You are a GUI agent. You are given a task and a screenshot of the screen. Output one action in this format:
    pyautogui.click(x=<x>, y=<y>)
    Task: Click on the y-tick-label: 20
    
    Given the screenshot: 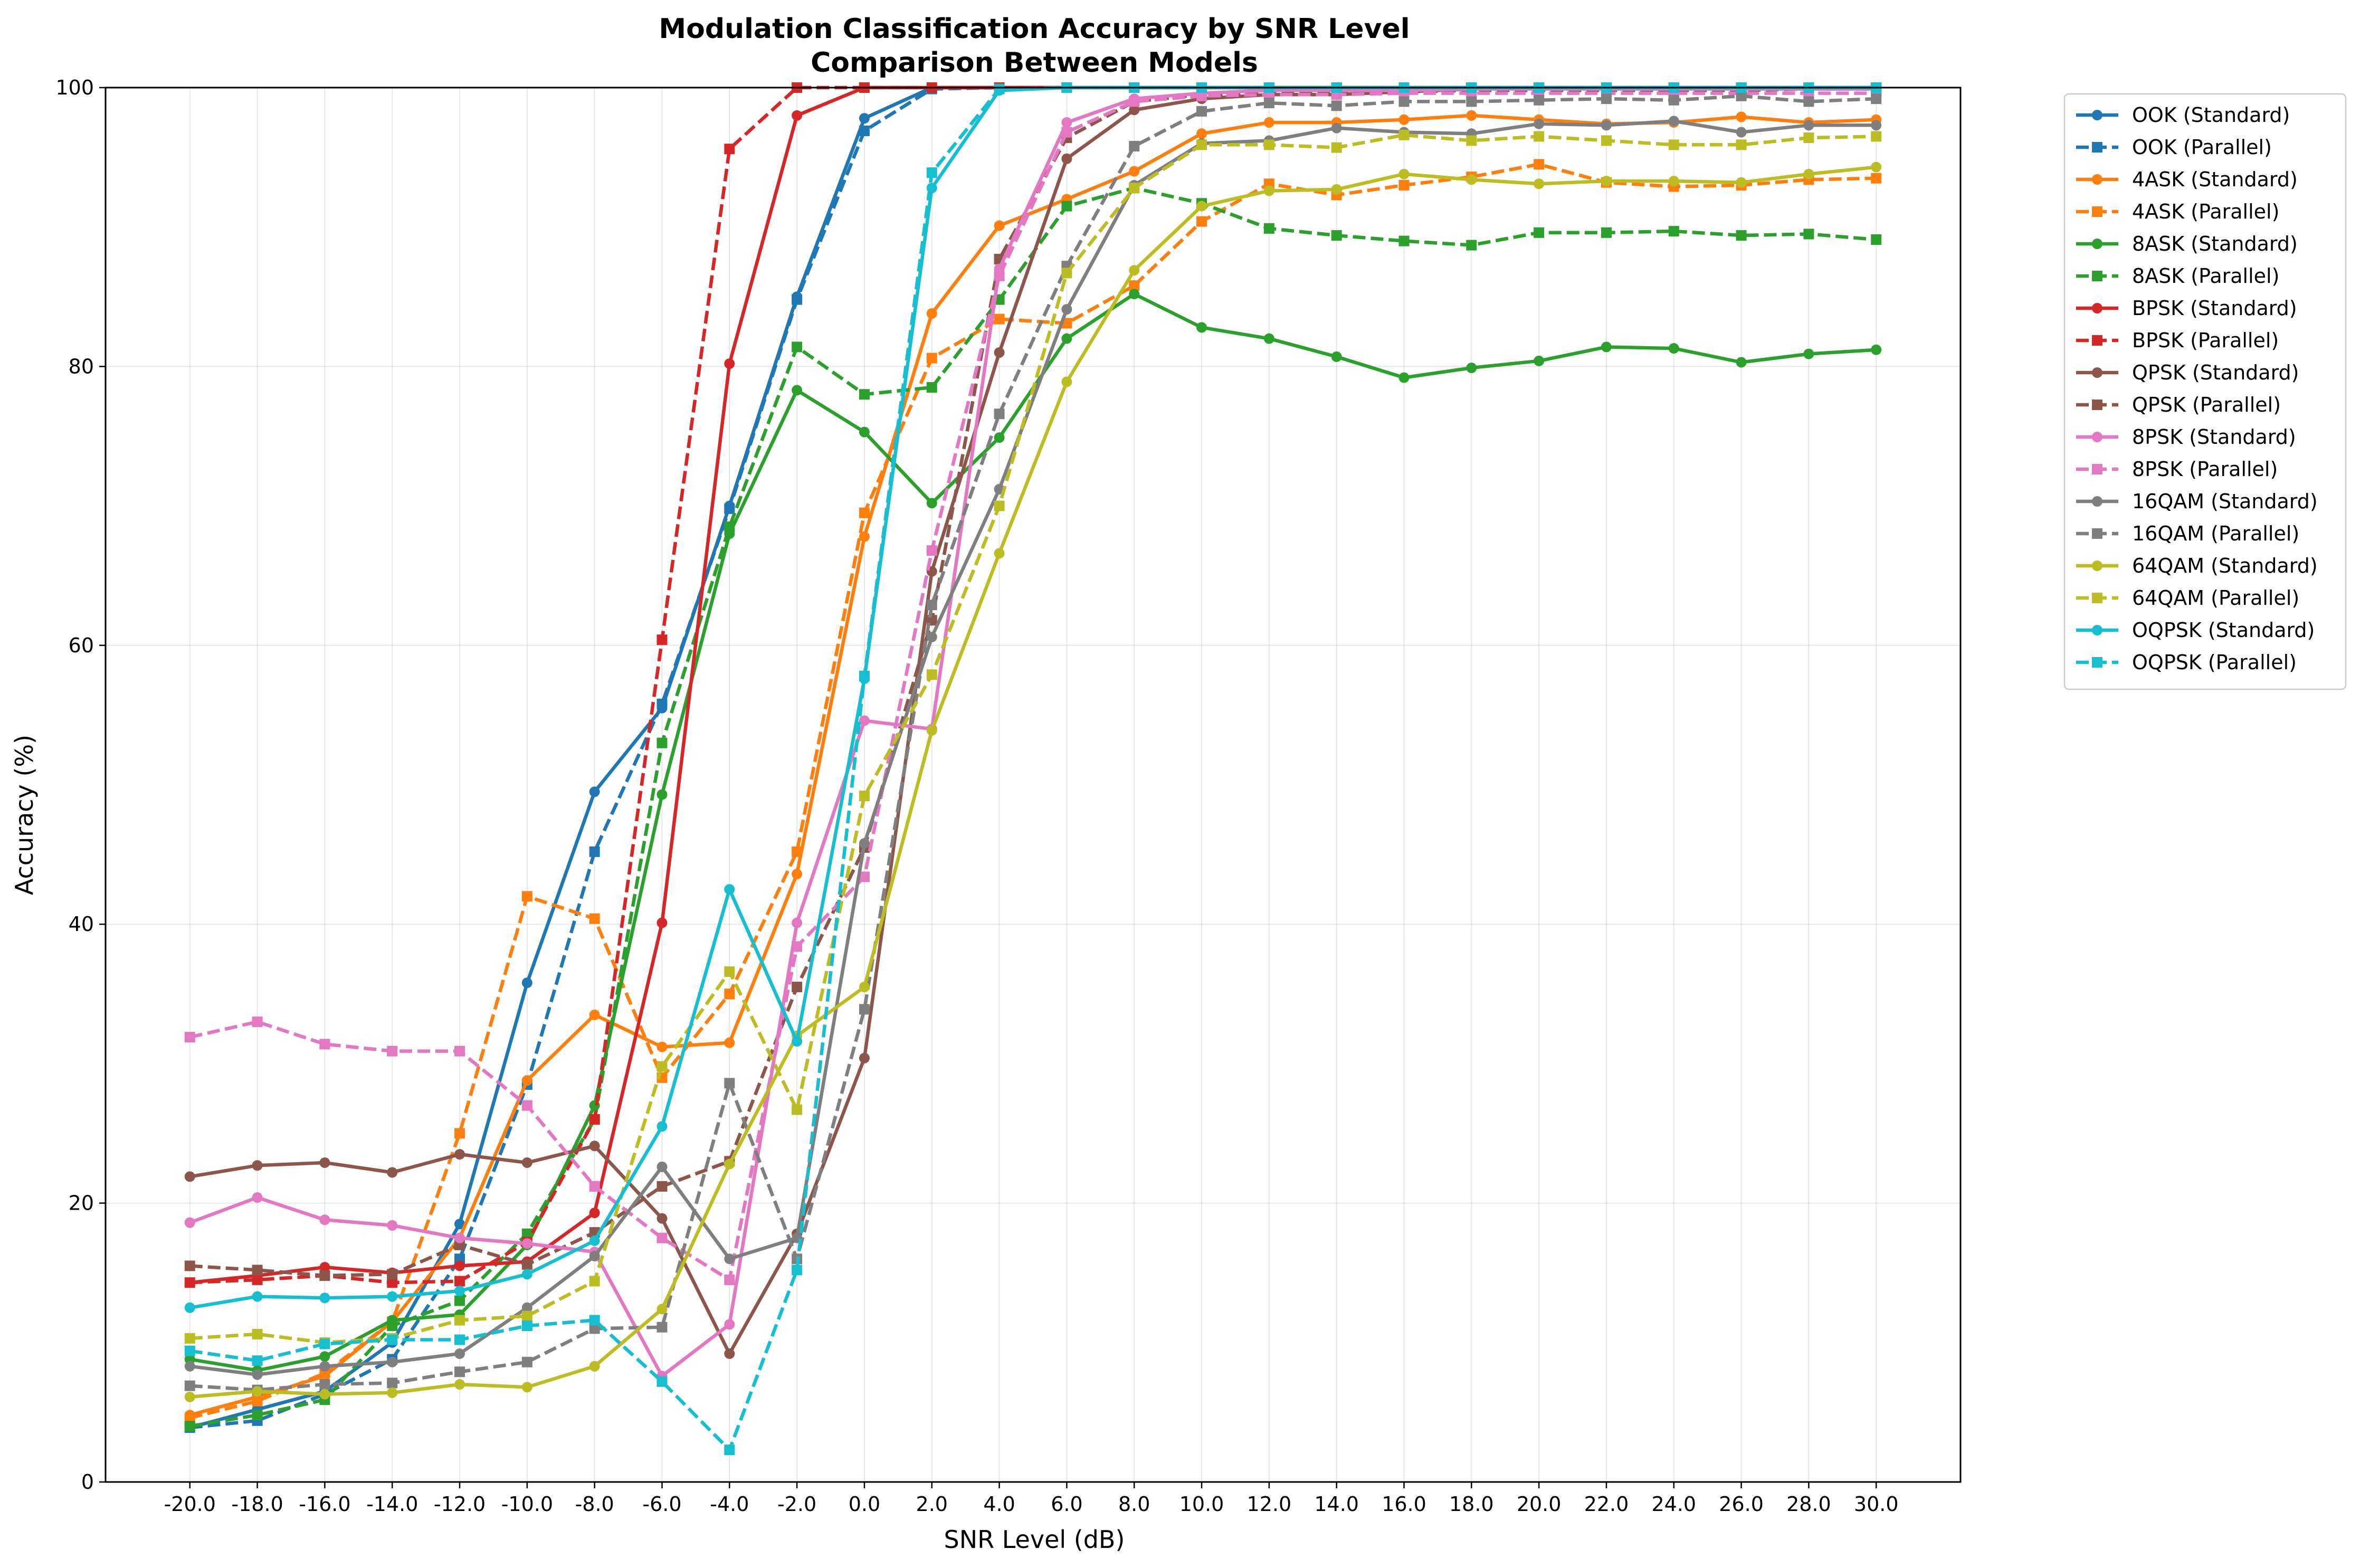 What is the action you would take?
    pyautogui.click(x=82, y=1203)
    